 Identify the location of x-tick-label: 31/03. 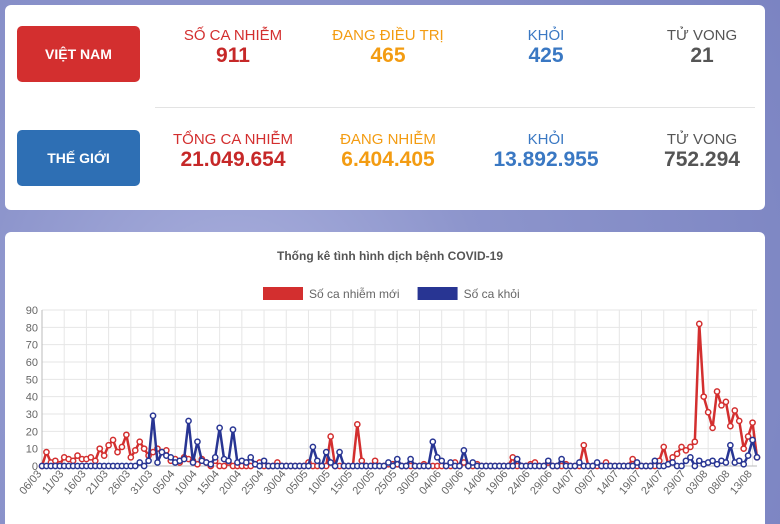
(141, 482).